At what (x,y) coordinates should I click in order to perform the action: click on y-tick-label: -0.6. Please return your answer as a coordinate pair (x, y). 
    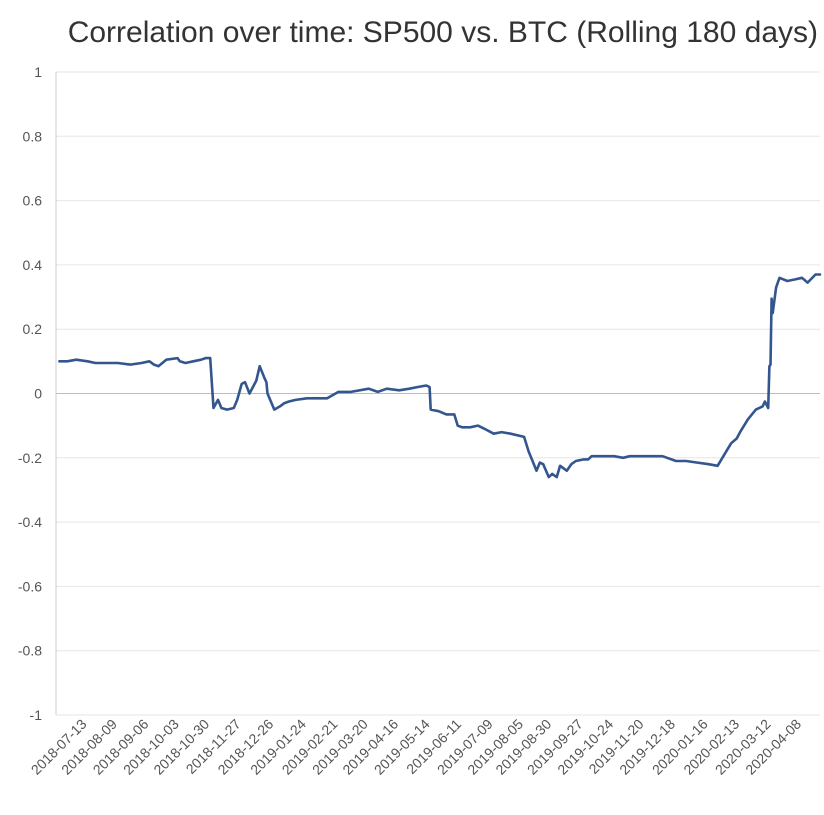
    Looking at the image, I should click on (30, 586).